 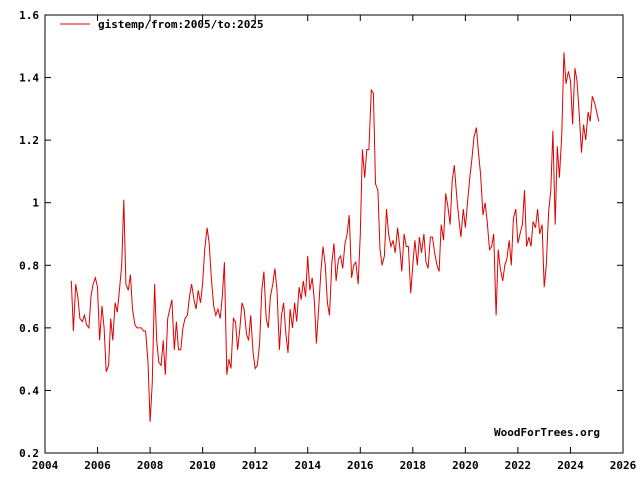 What do you see at coordinates (518, 465) in the screenshot?
I see `x-tick-label: 2022` at bounding box center [518, 465].